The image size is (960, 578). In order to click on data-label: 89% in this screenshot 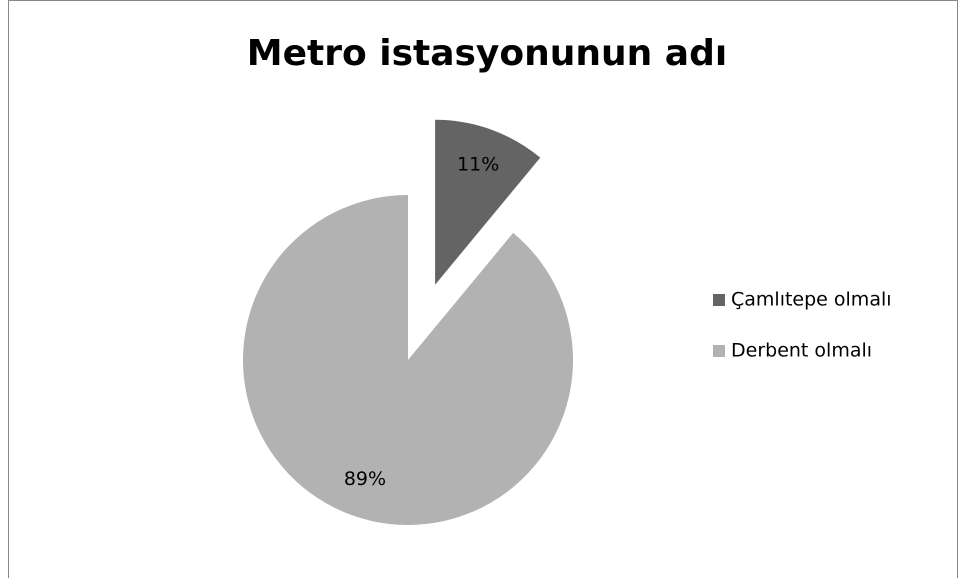, I will do `click(365, 479)`.